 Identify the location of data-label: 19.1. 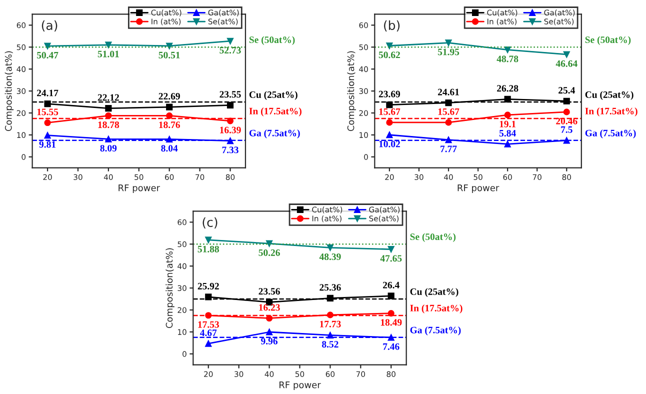
(508, 124).